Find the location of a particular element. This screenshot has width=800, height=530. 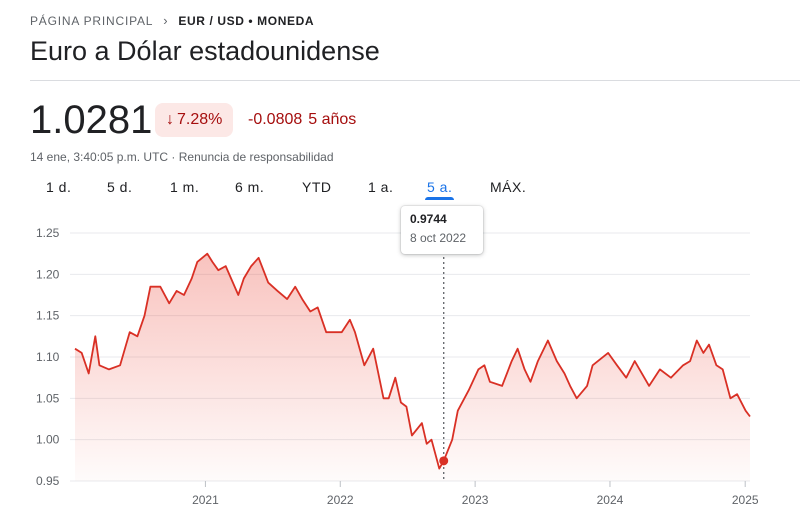

current-price: 1.0281 is located at coordinates (91, 120).